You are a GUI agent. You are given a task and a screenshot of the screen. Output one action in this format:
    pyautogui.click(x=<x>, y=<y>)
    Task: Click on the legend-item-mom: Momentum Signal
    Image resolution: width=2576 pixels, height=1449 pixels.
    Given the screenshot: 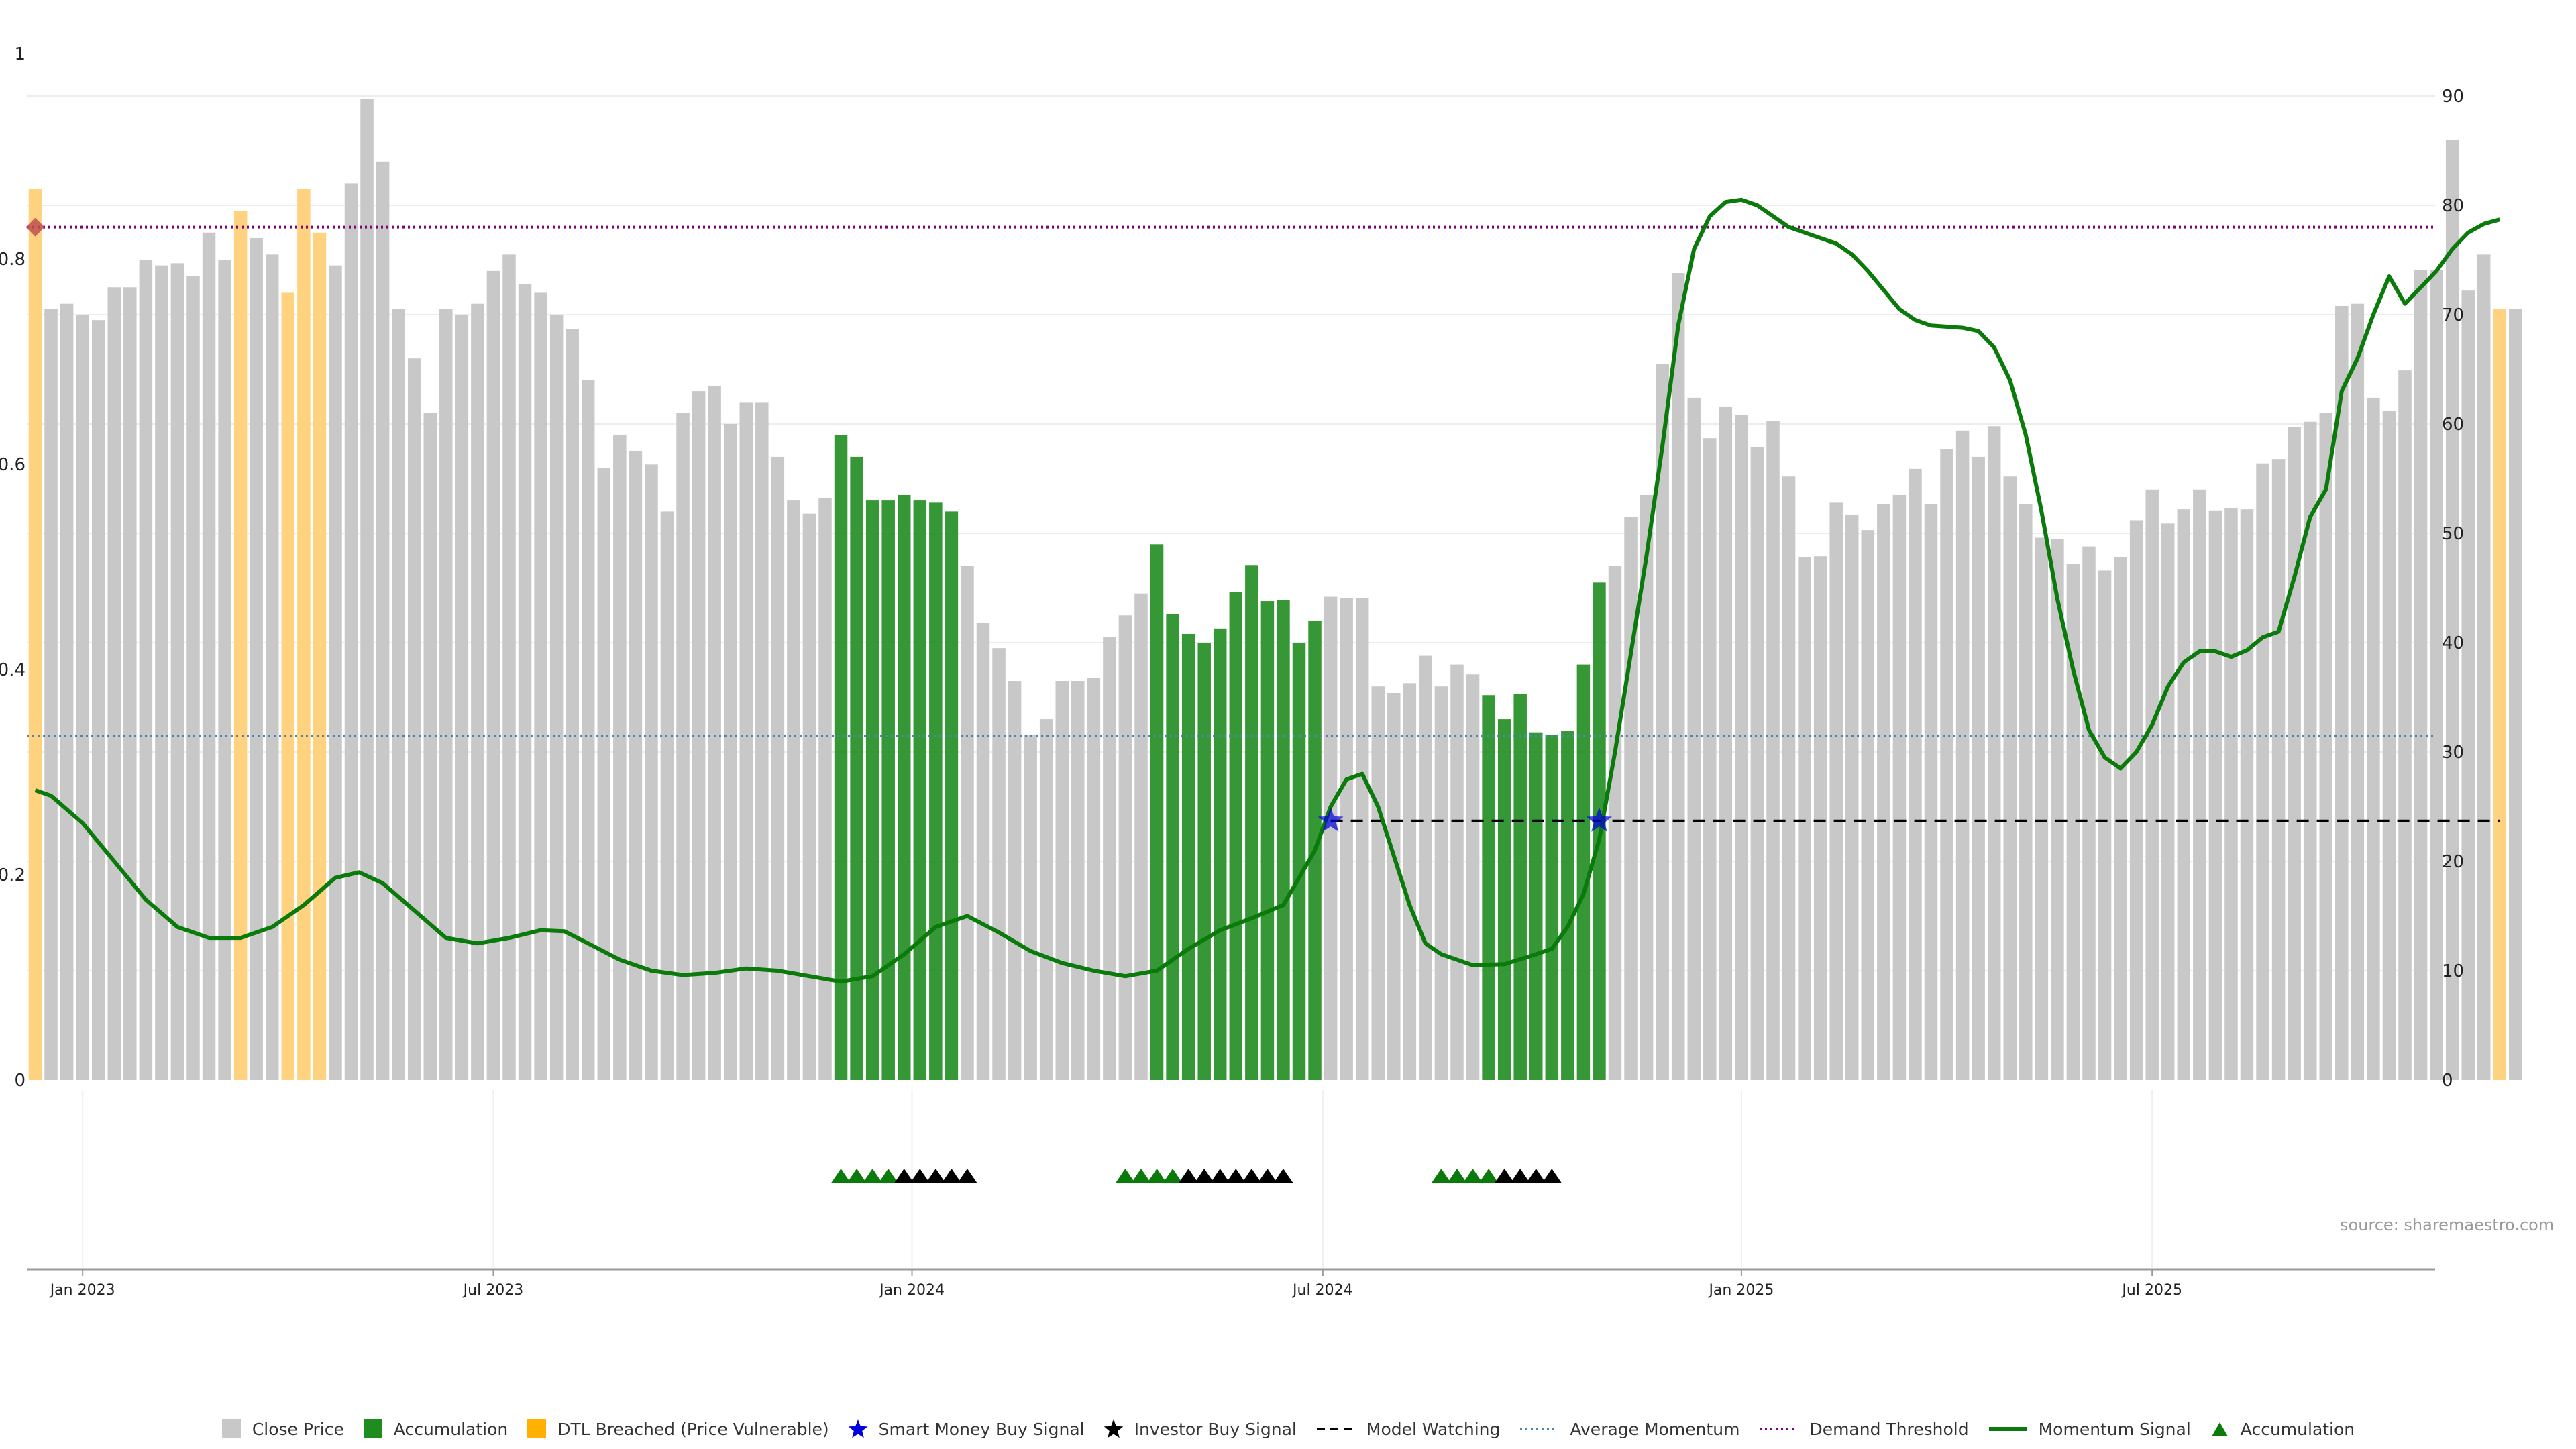 What is the action you would take?
    pyautogui.click(x=2089, y=1429)
    